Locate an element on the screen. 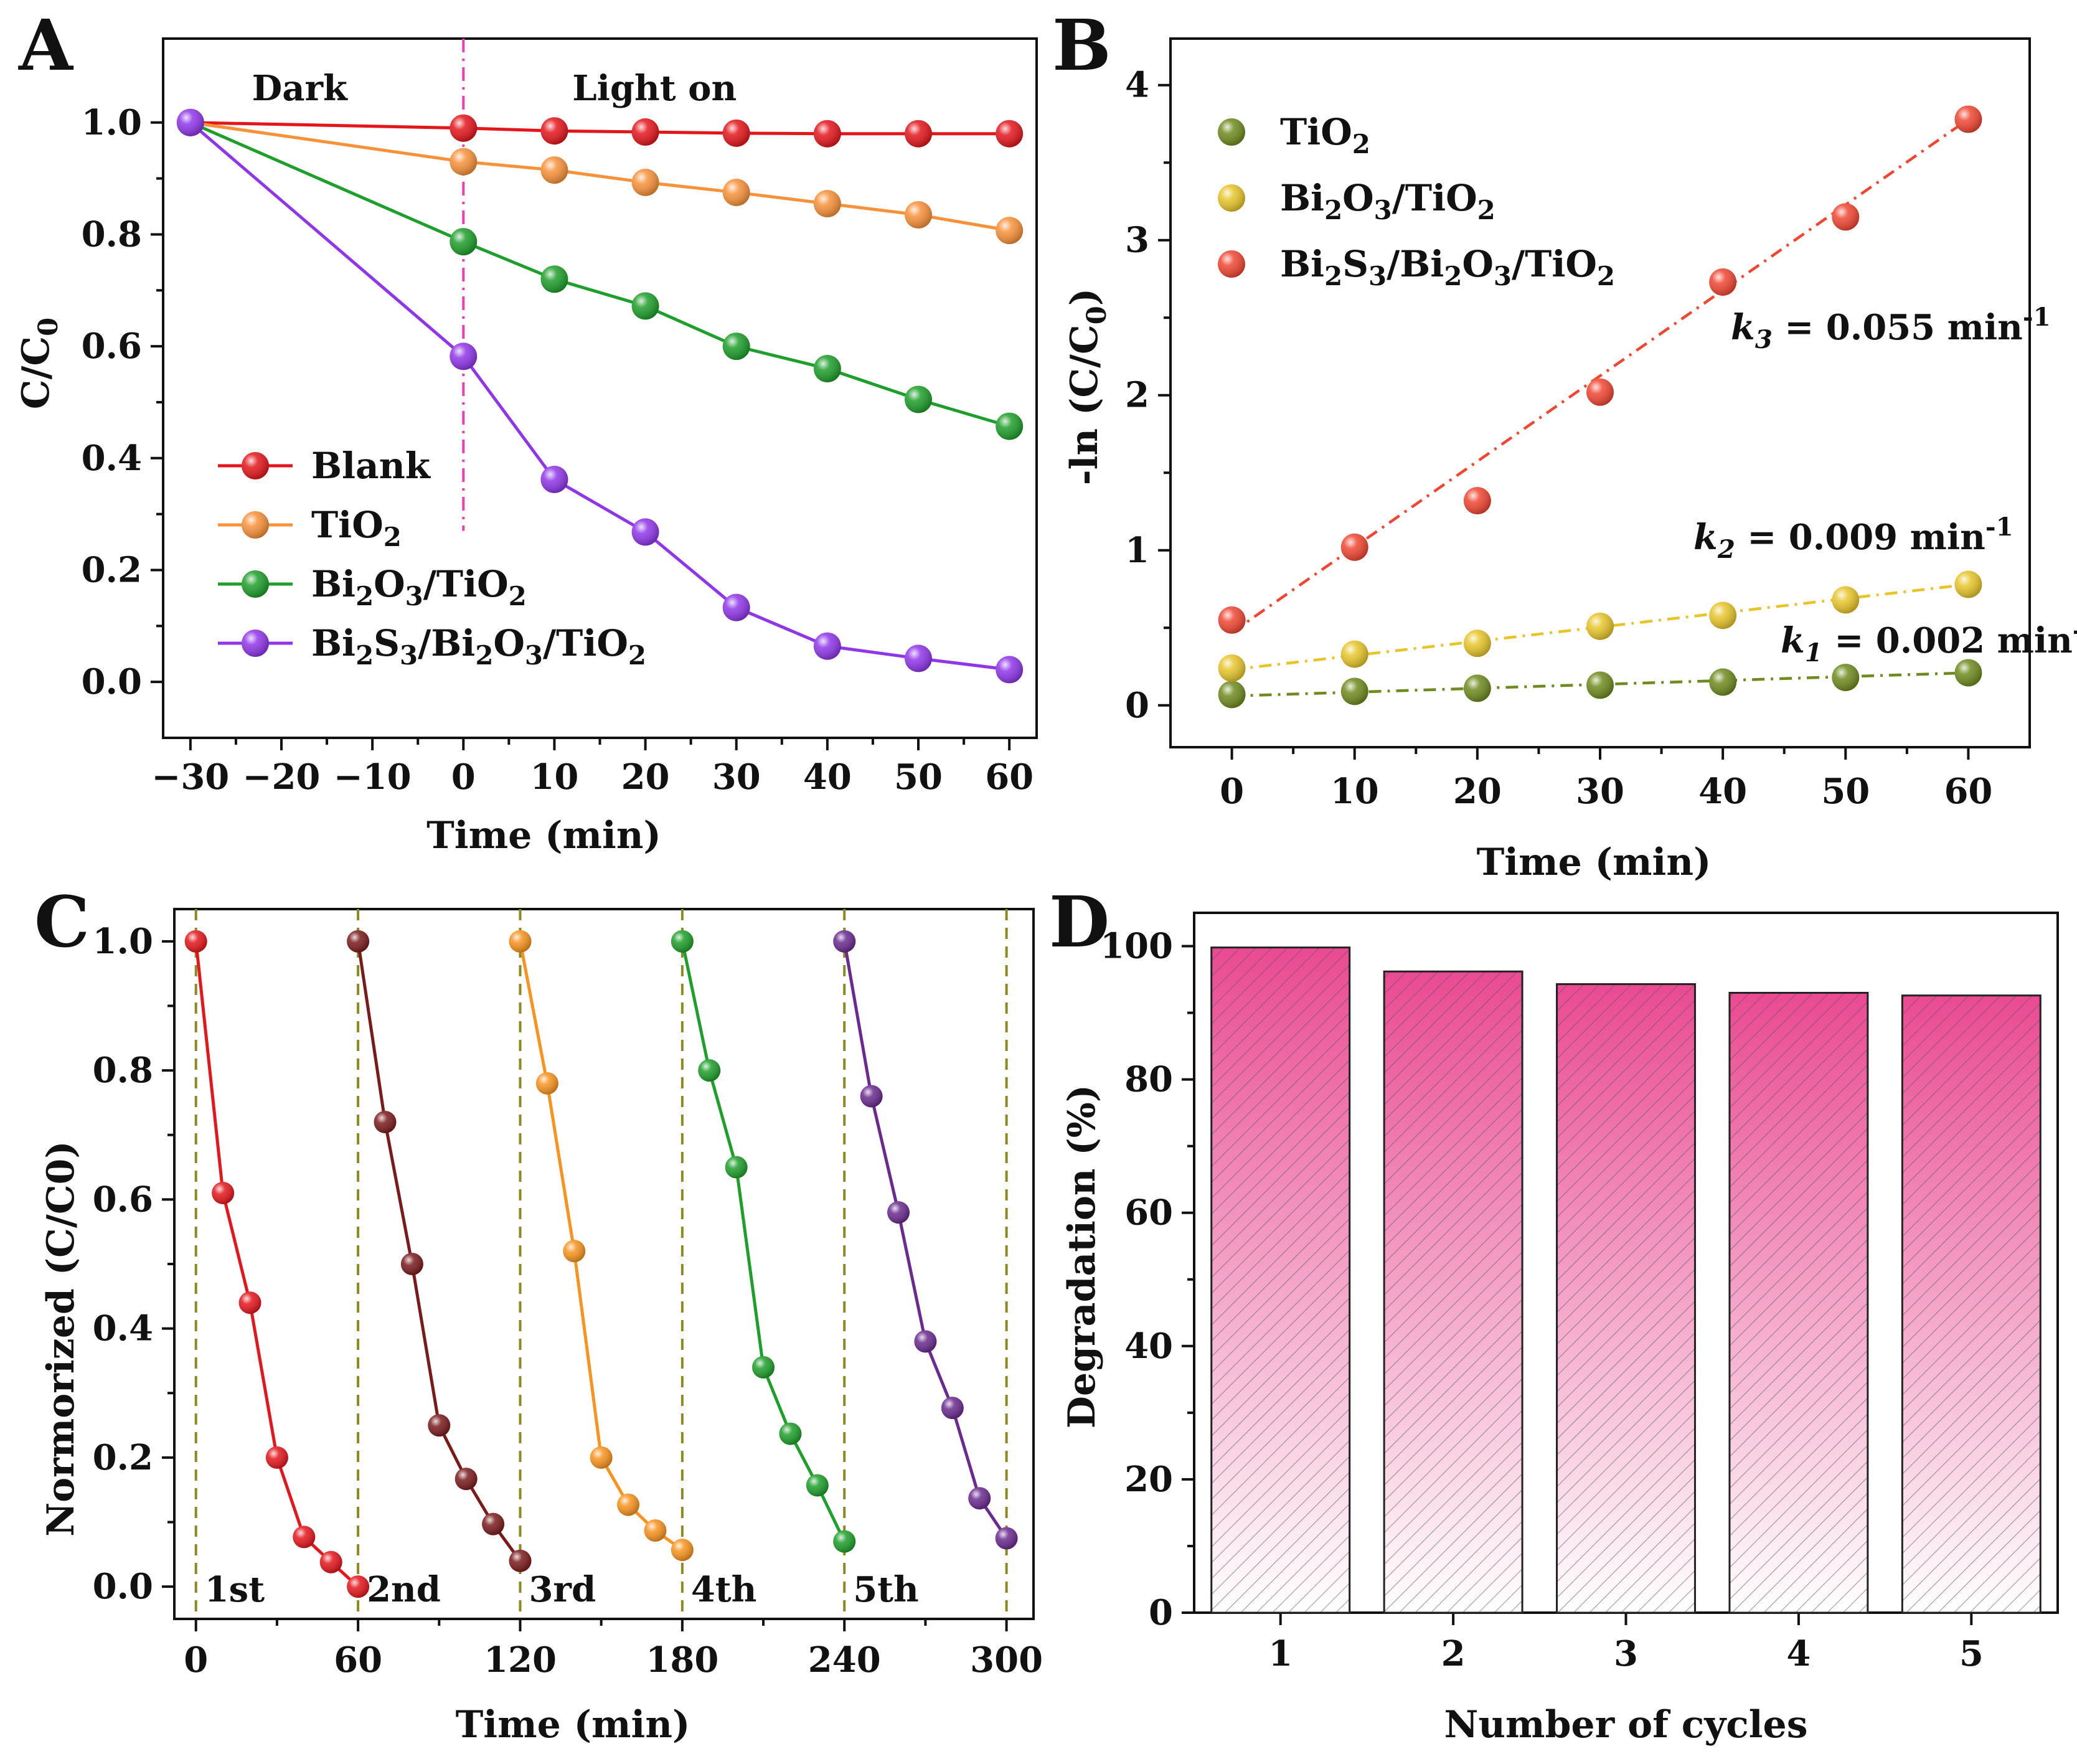 The height and width of the screenshot is (1764, 2077). y-axis-title: Normorized (C/C0) is located at coordinates (61, 1338).